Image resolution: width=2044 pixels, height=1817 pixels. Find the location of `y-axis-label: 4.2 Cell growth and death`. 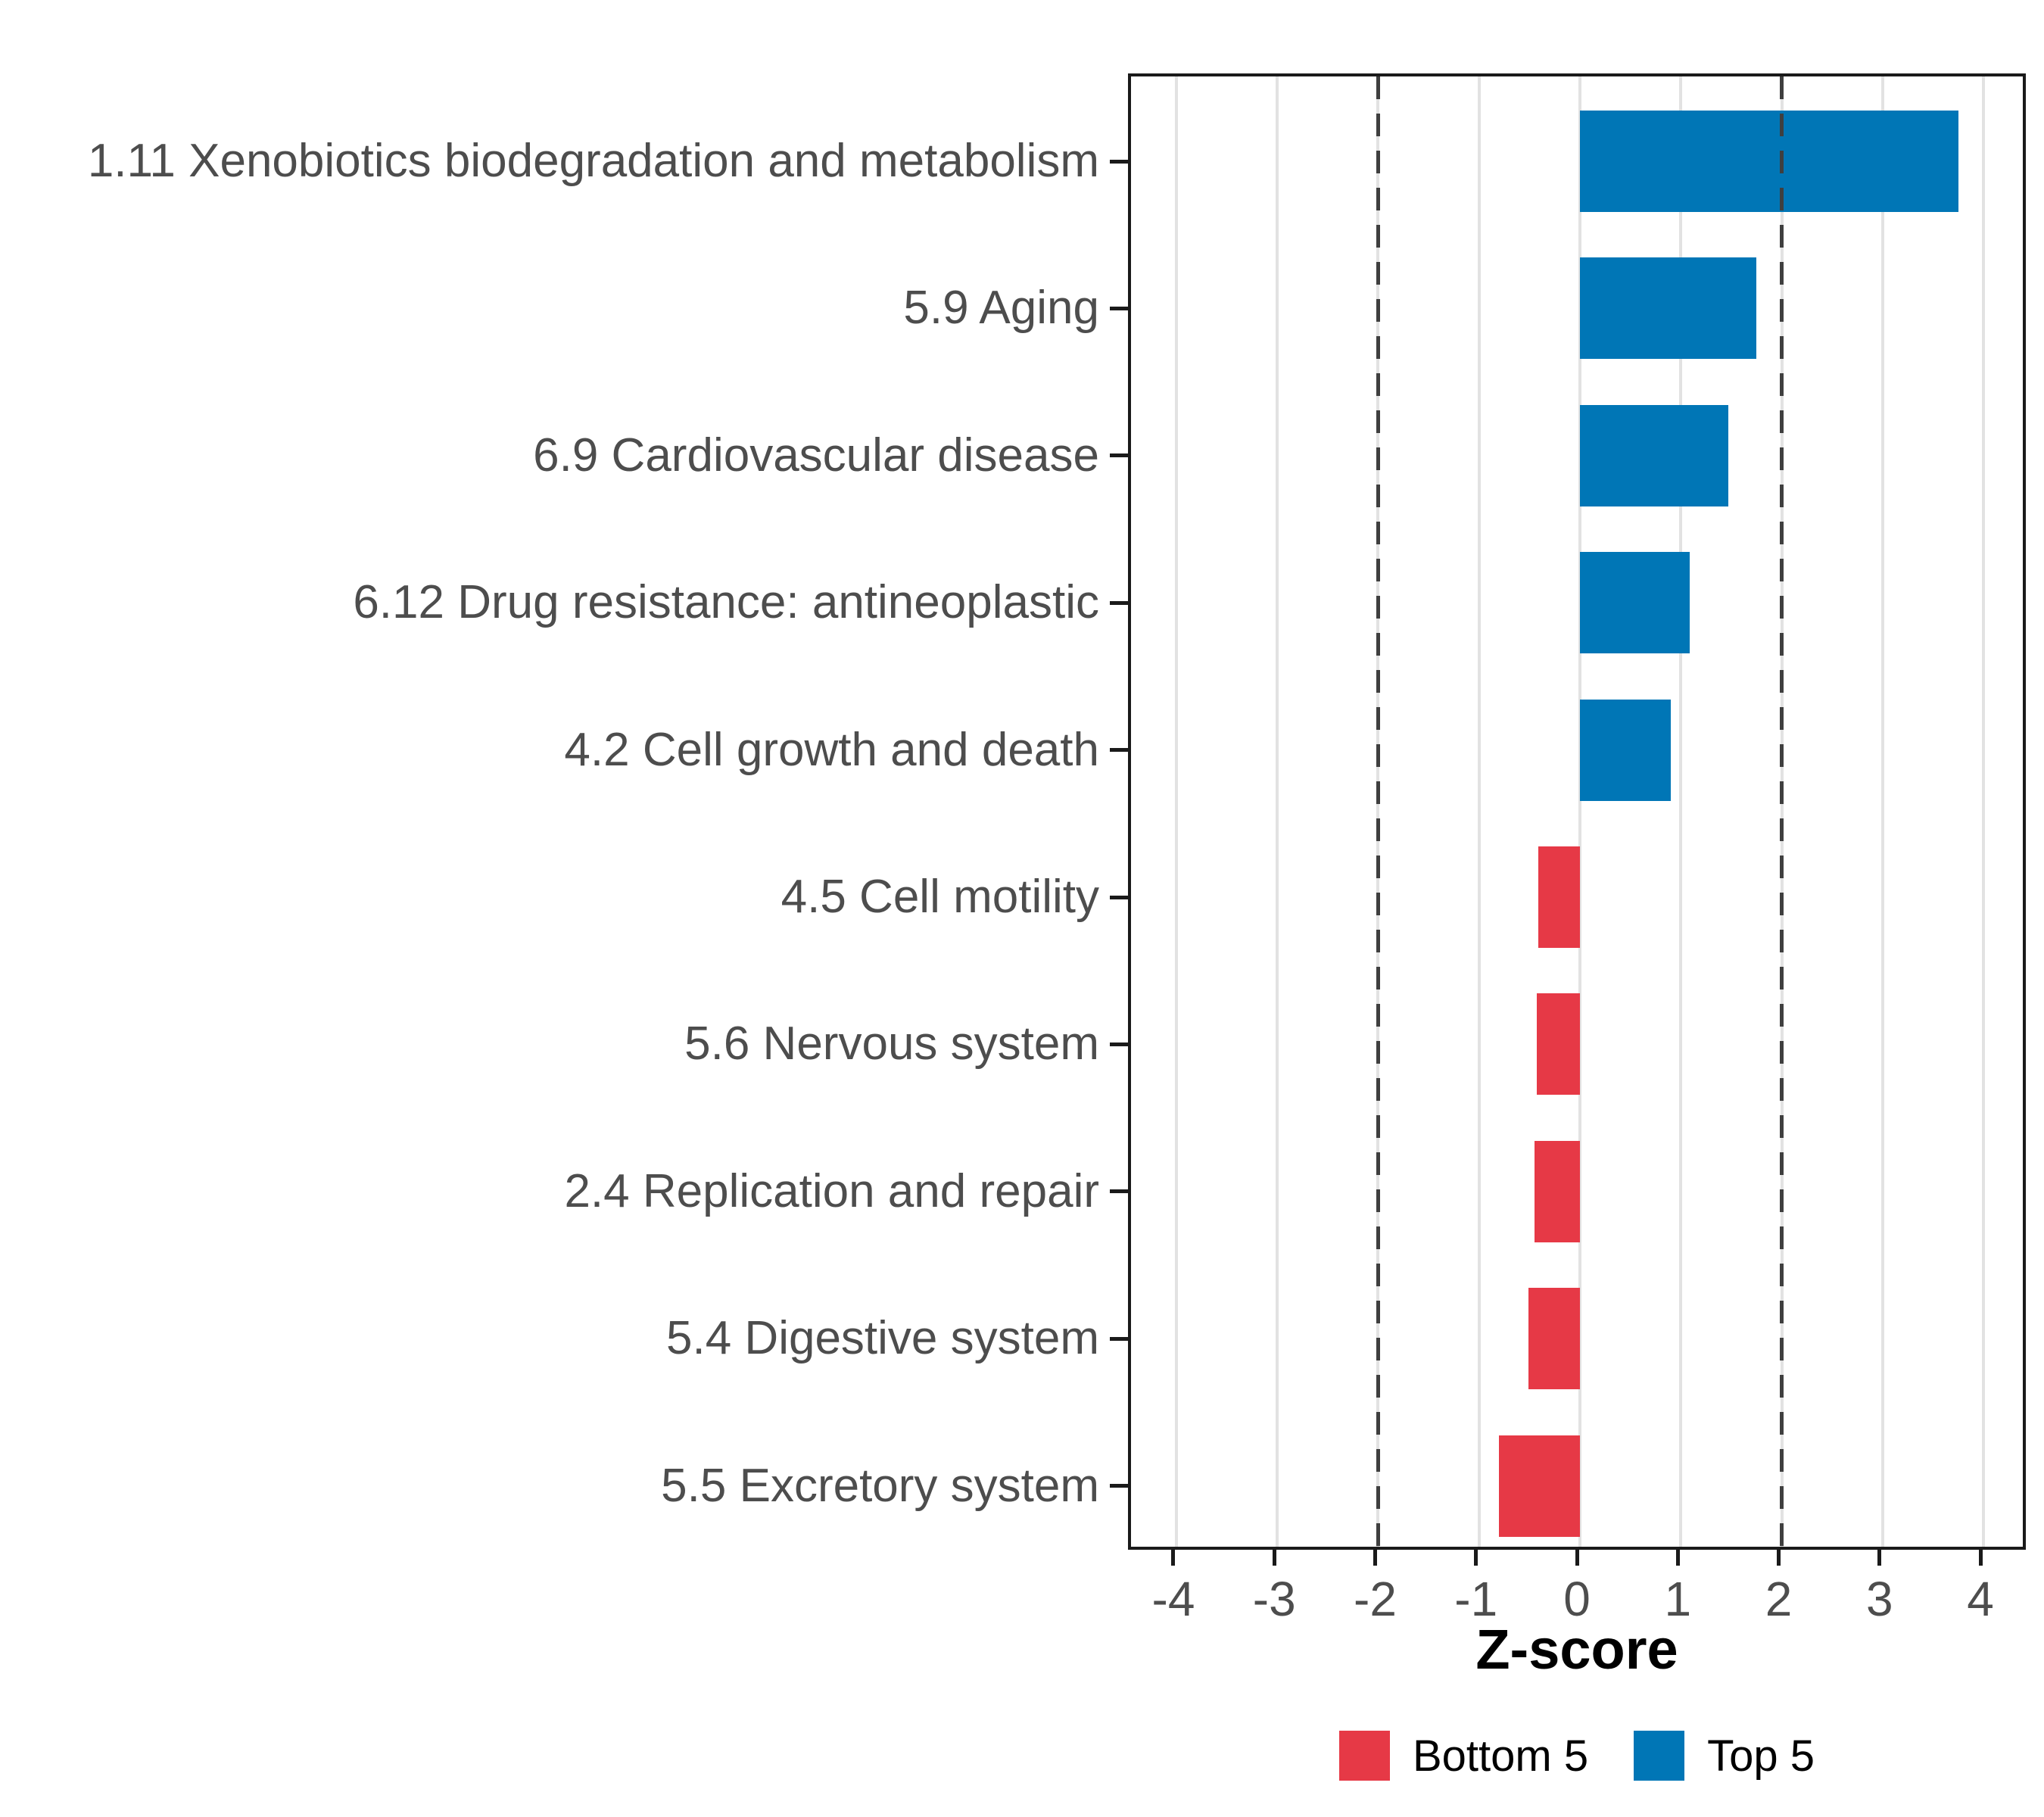

y-axis-label: 4.2 Cell growth and death is located at coordinates (831, 749).